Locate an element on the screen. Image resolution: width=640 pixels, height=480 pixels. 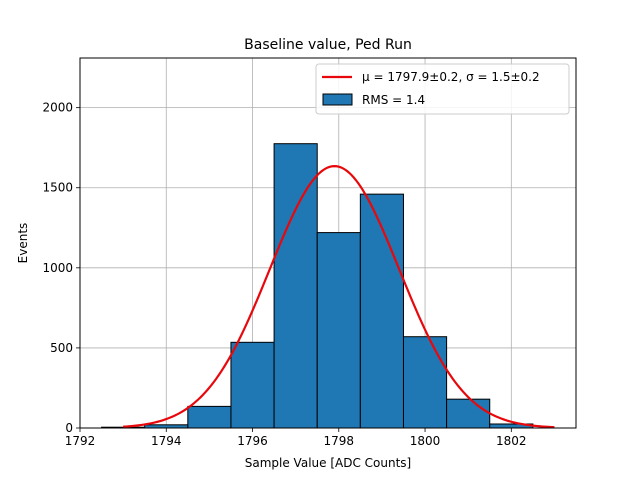
legend-box is located at coordinates (442, 89).